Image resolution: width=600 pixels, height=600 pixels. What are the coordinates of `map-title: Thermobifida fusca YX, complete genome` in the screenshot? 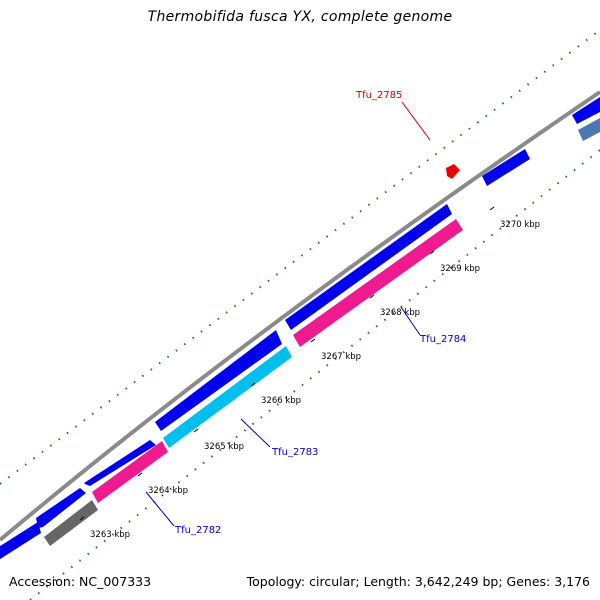 It's located at (300, 17).